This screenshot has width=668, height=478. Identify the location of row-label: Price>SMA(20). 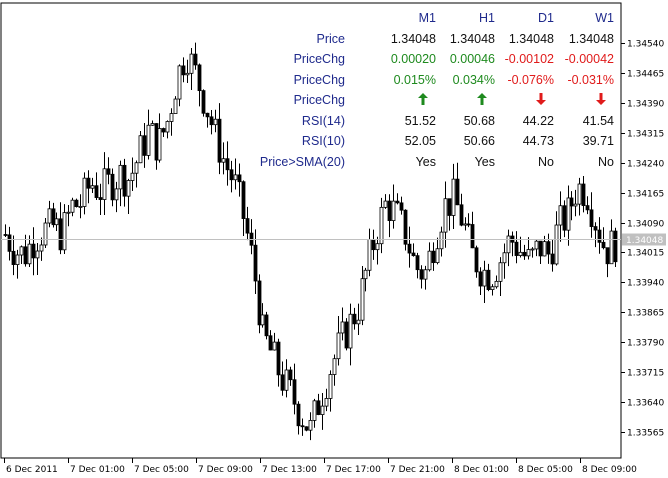
(302, 161).